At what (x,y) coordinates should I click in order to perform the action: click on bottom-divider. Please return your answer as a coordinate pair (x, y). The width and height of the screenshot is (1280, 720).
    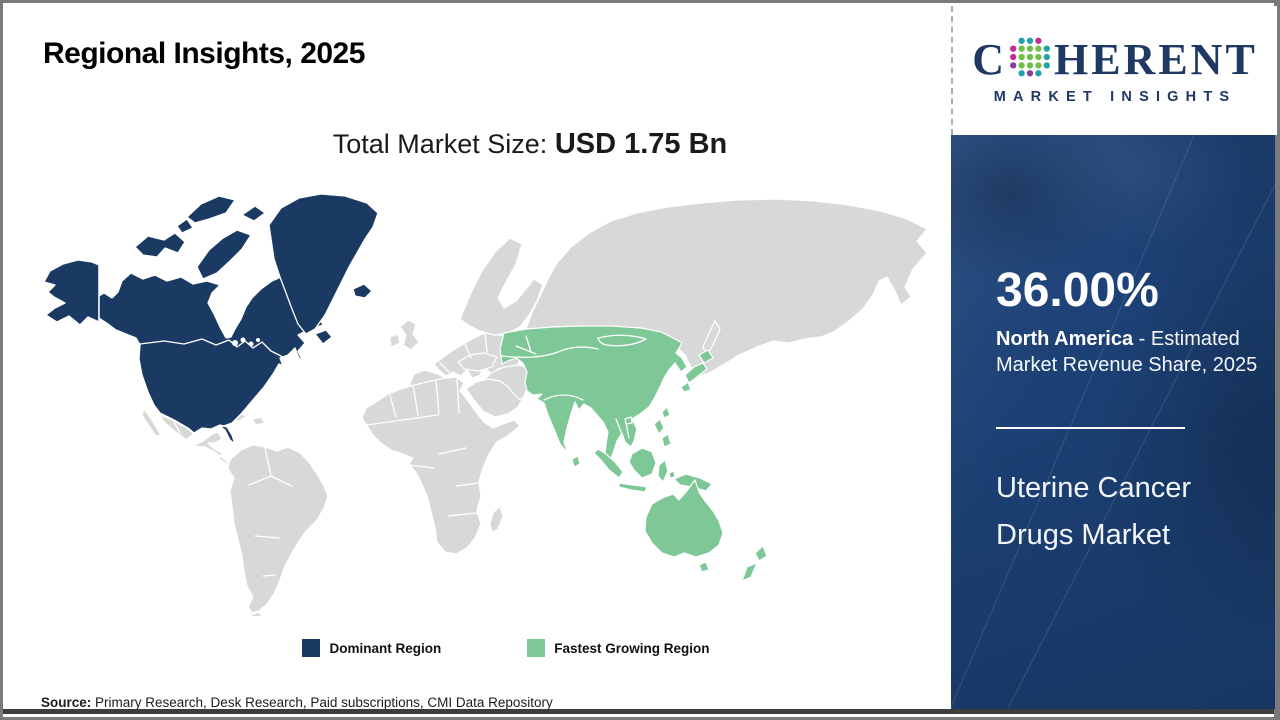
    Looking at the image, I should click on (638, 711).